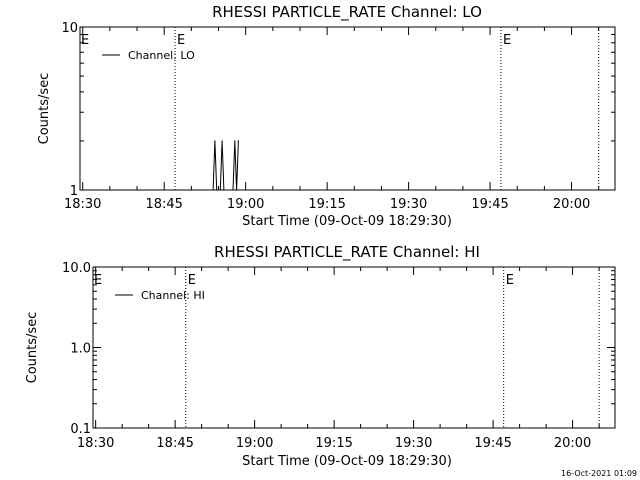 Image resolution: width=640 pixels, height=480 pixels. Describe the element at coordinates (489, 204) in the screenshot. I see `panel1-x-tick-label: 19:45` at that location.